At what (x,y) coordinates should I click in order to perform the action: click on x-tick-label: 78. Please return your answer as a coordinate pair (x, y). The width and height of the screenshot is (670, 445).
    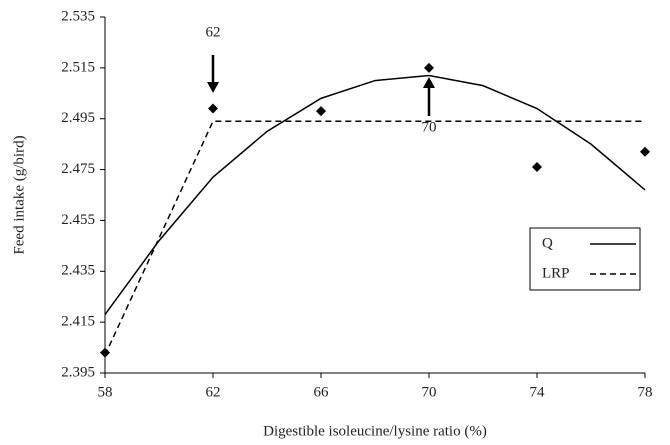
    Looking at the image, I should click on (645, 392).